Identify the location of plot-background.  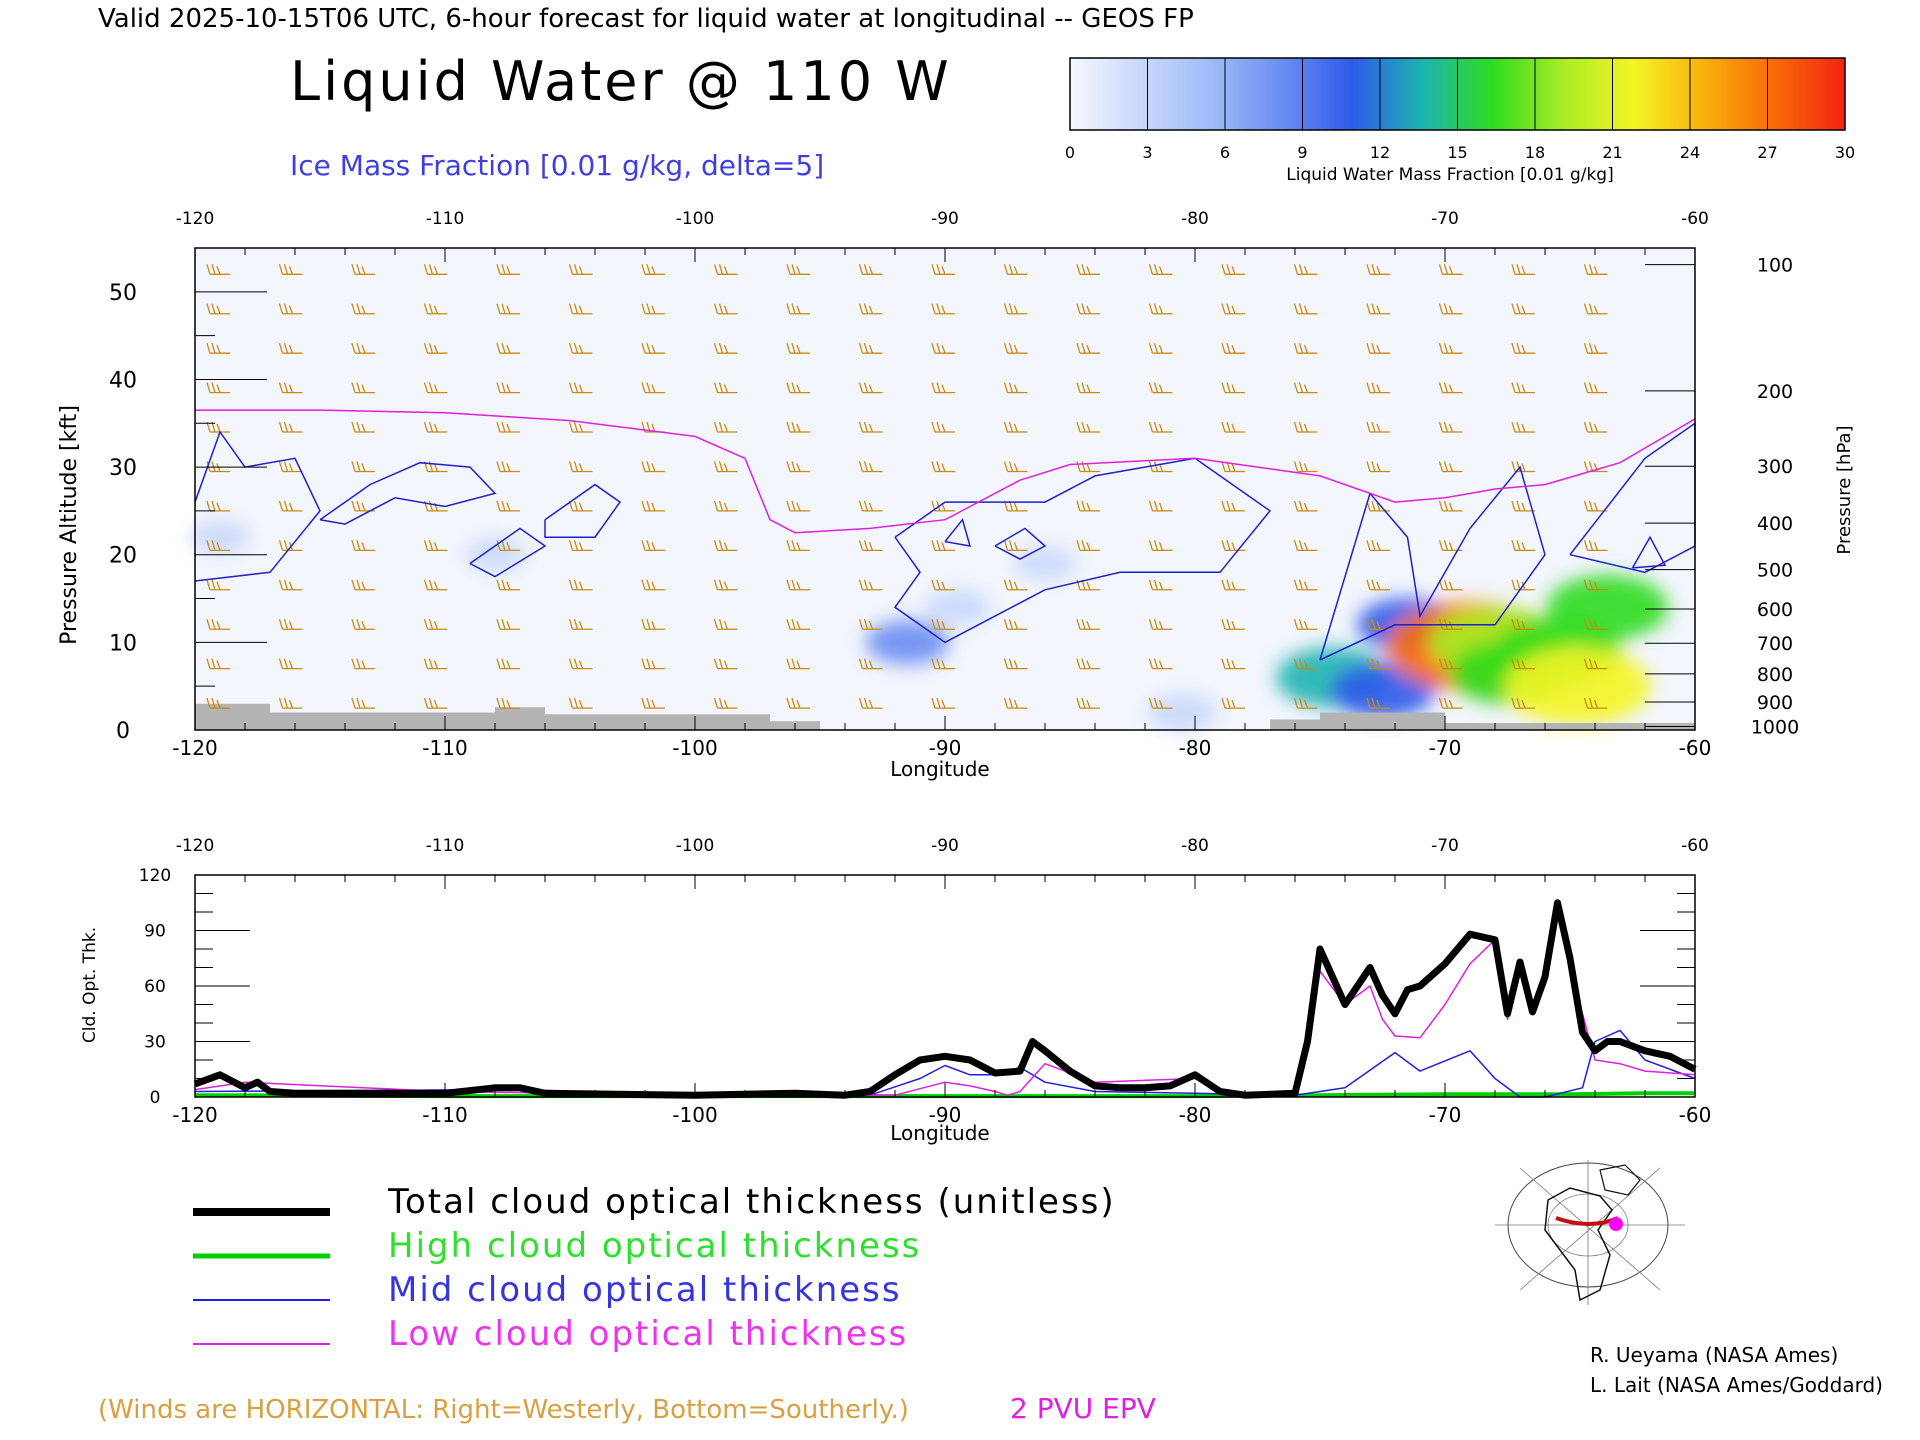
(945, 986).